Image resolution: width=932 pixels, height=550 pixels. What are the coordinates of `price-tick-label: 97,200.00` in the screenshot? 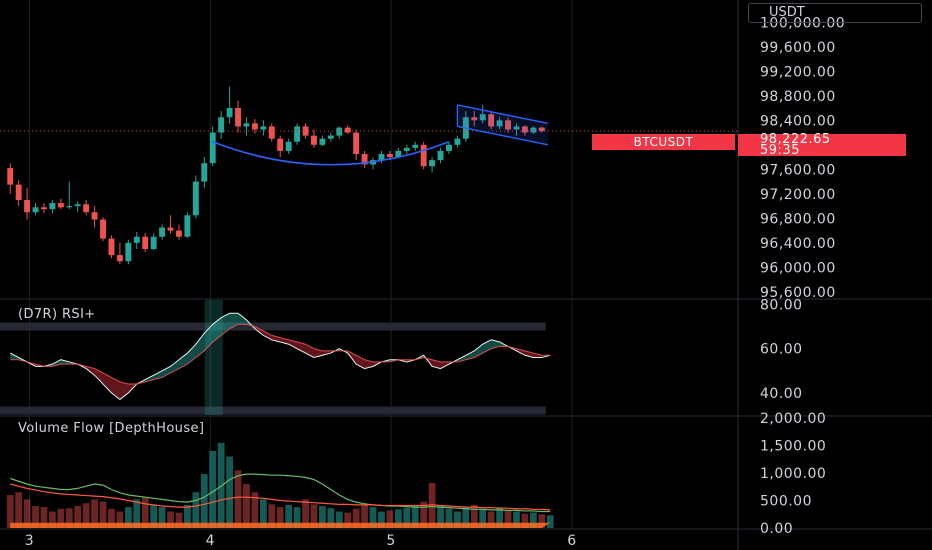 It's located at (798, 195).